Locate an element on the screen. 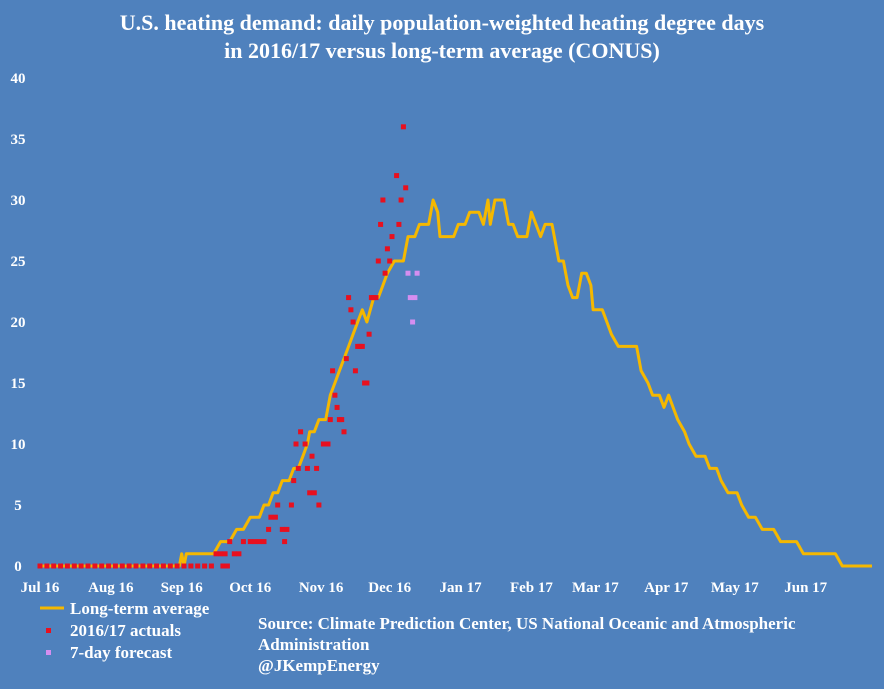  y-tick-label: 40 is located at coordinates (18, 79).